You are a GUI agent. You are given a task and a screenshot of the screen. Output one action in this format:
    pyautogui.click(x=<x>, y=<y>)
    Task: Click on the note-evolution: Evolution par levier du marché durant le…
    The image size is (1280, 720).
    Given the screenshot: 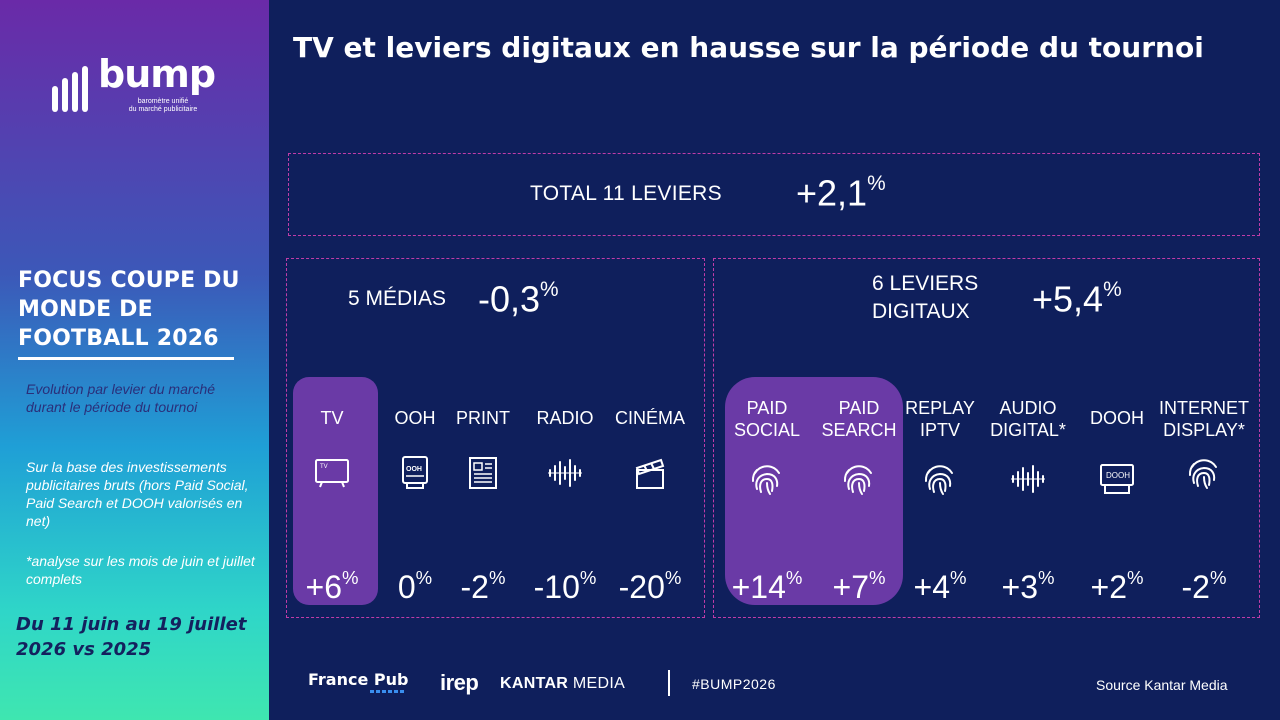 What is the action you would take?
    pyautogui.click(x=121, y=398)
    